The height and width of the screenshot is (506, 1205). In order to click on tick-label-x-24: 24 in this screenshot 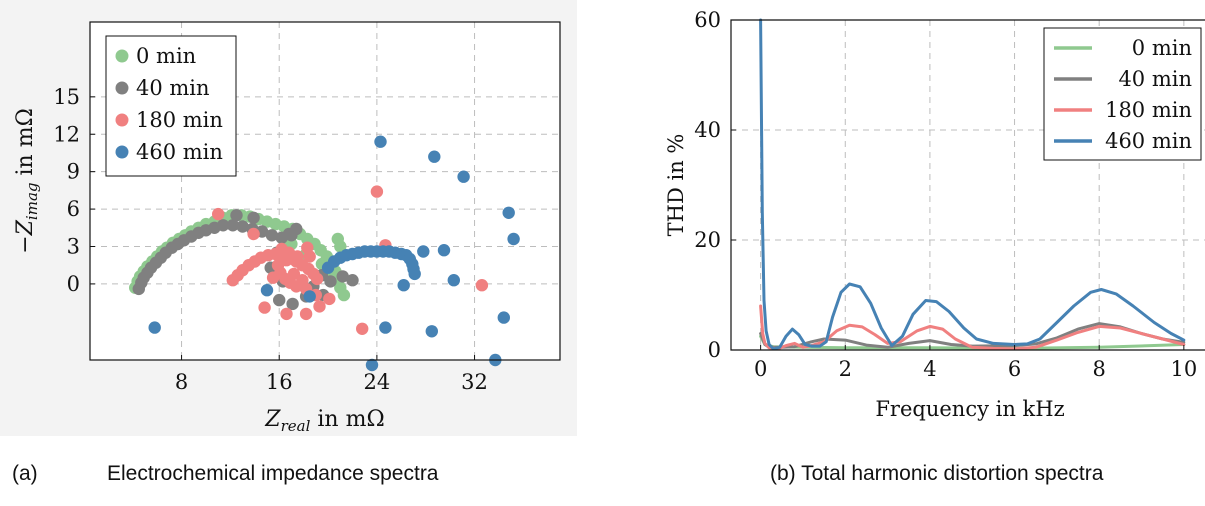, I will do `click(377, 382)`.